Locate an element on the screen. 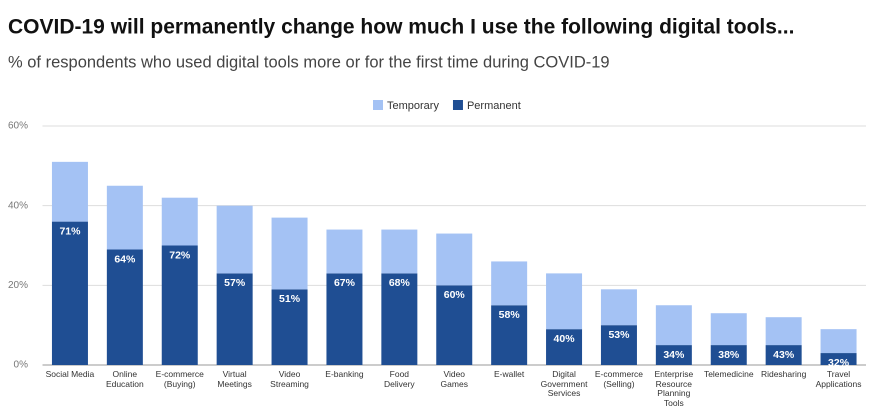 This screenshot has width=888, height=410. x-tick-label: E-commerce (Selling) is located at coordinates (619, 379).